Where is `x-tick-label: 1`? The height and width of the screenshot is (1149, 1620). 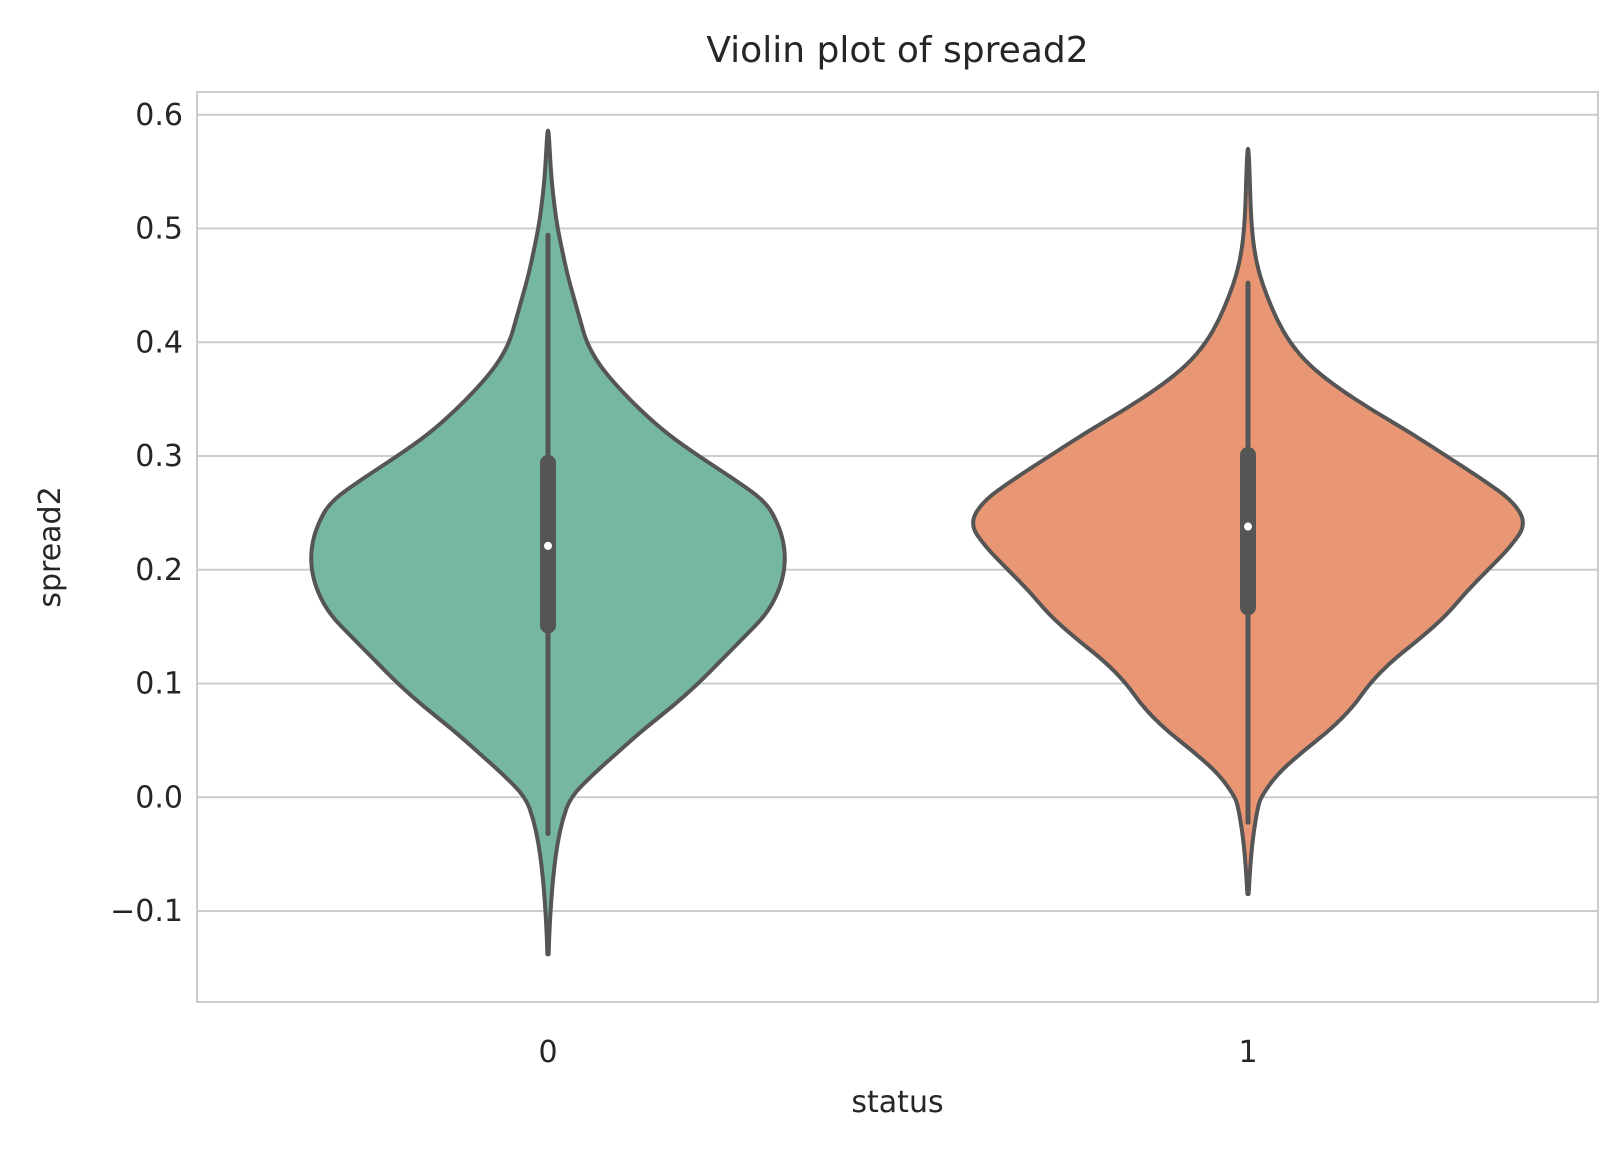
x-tick-label: 1 is located at coordinates (1247, 1052).